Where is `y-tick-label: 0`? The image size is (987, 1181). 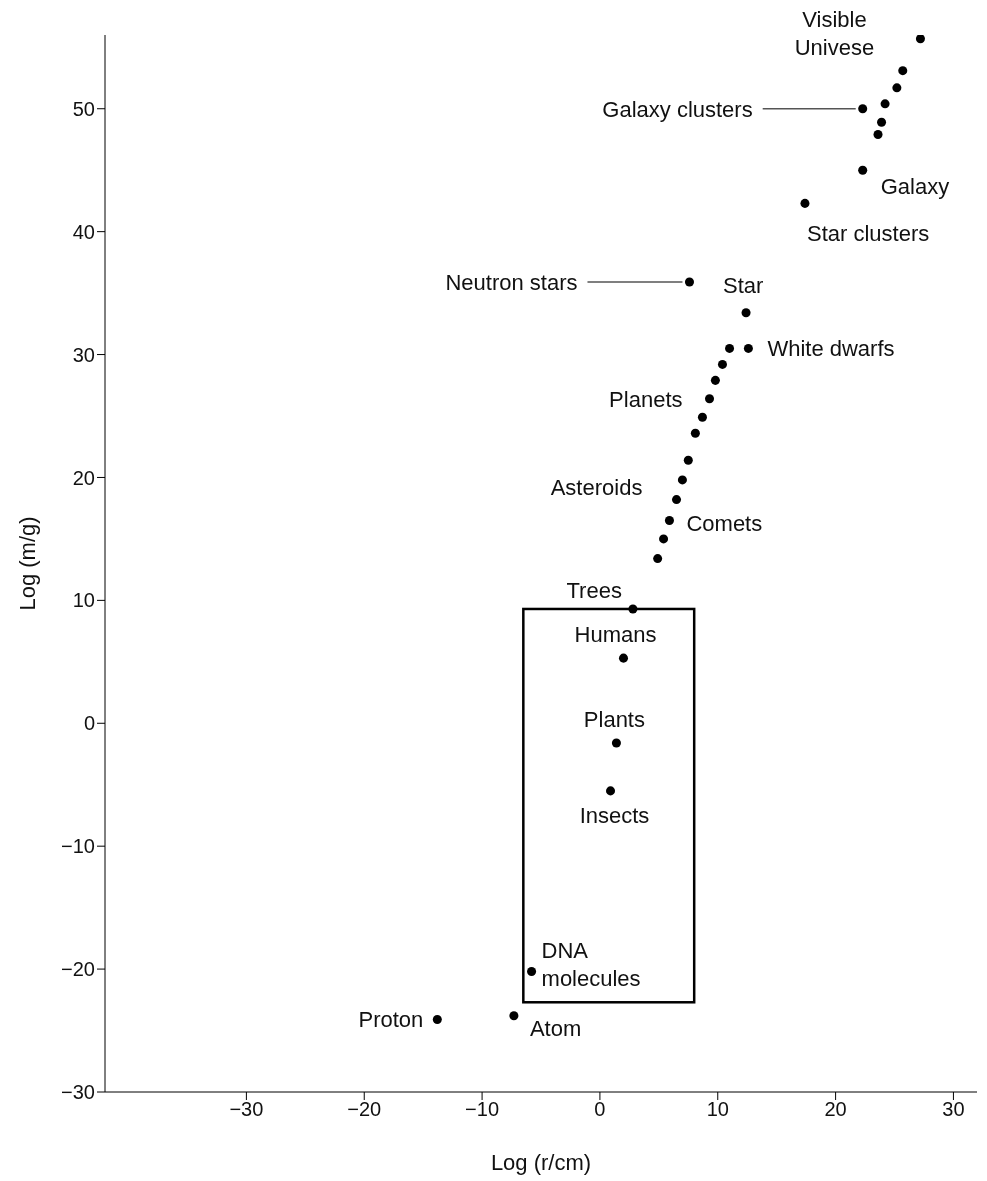 y-tick-label: 0 is located at coordinates (89, 723).